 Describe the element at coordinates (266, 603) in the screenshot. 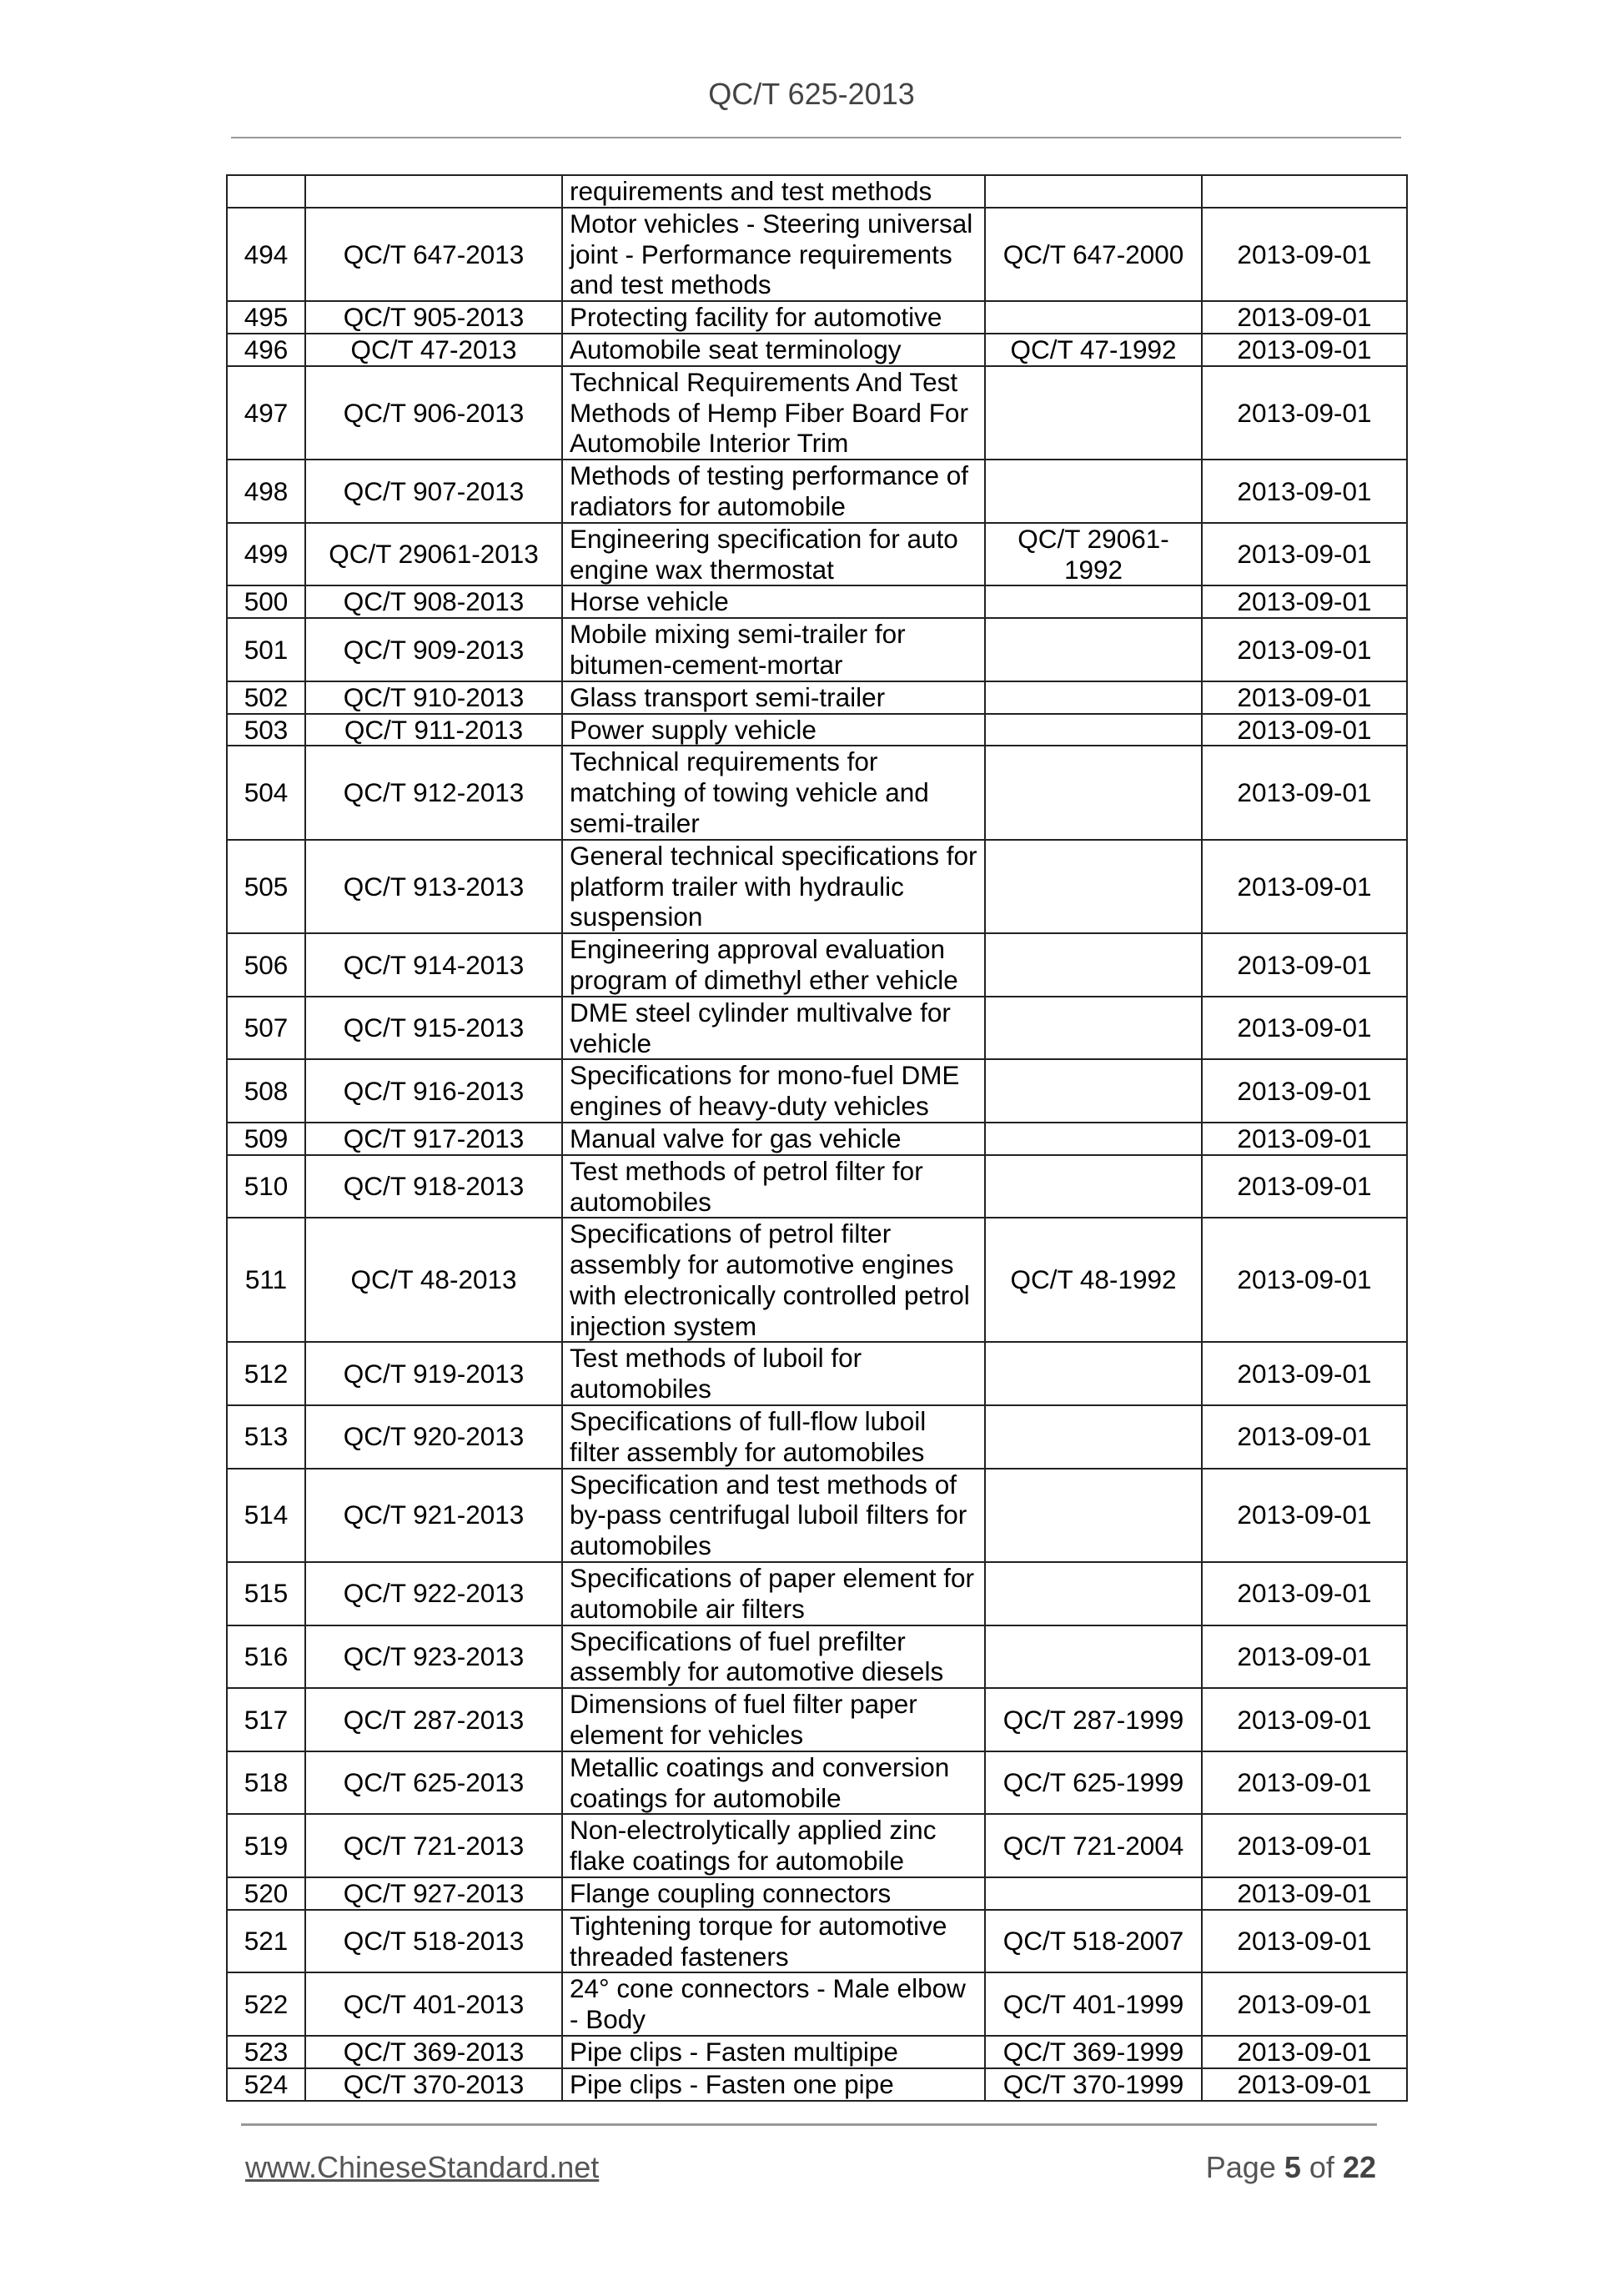

I see `row-number-cell: 500` at that location.